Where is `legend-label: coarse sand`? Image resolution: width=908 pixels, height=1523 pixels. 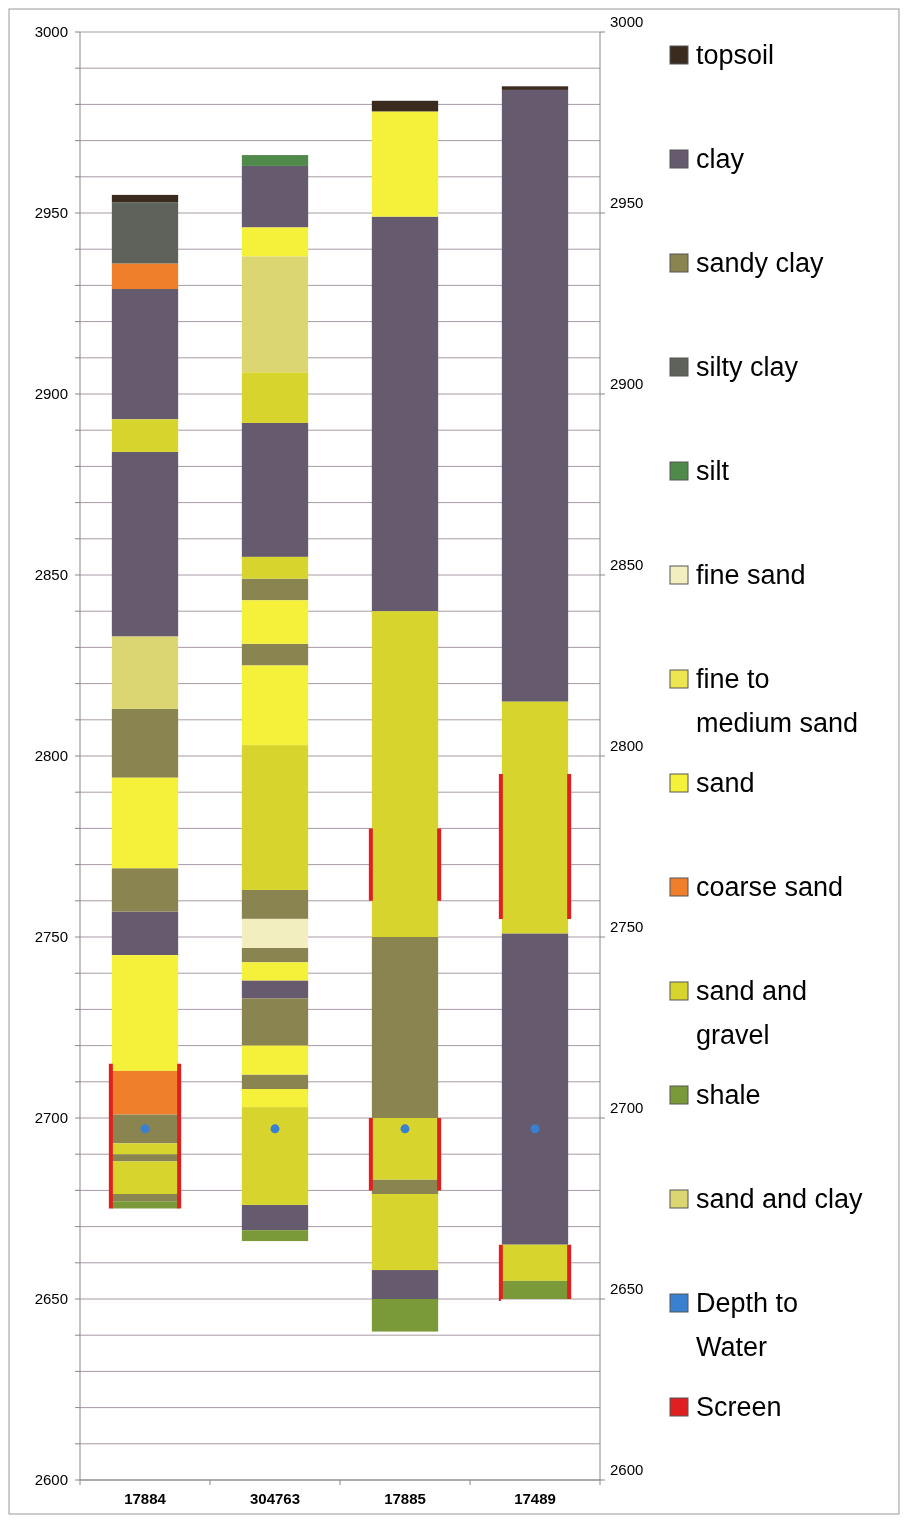
legend-label: coarse sand is located at coordinates (770, 887).